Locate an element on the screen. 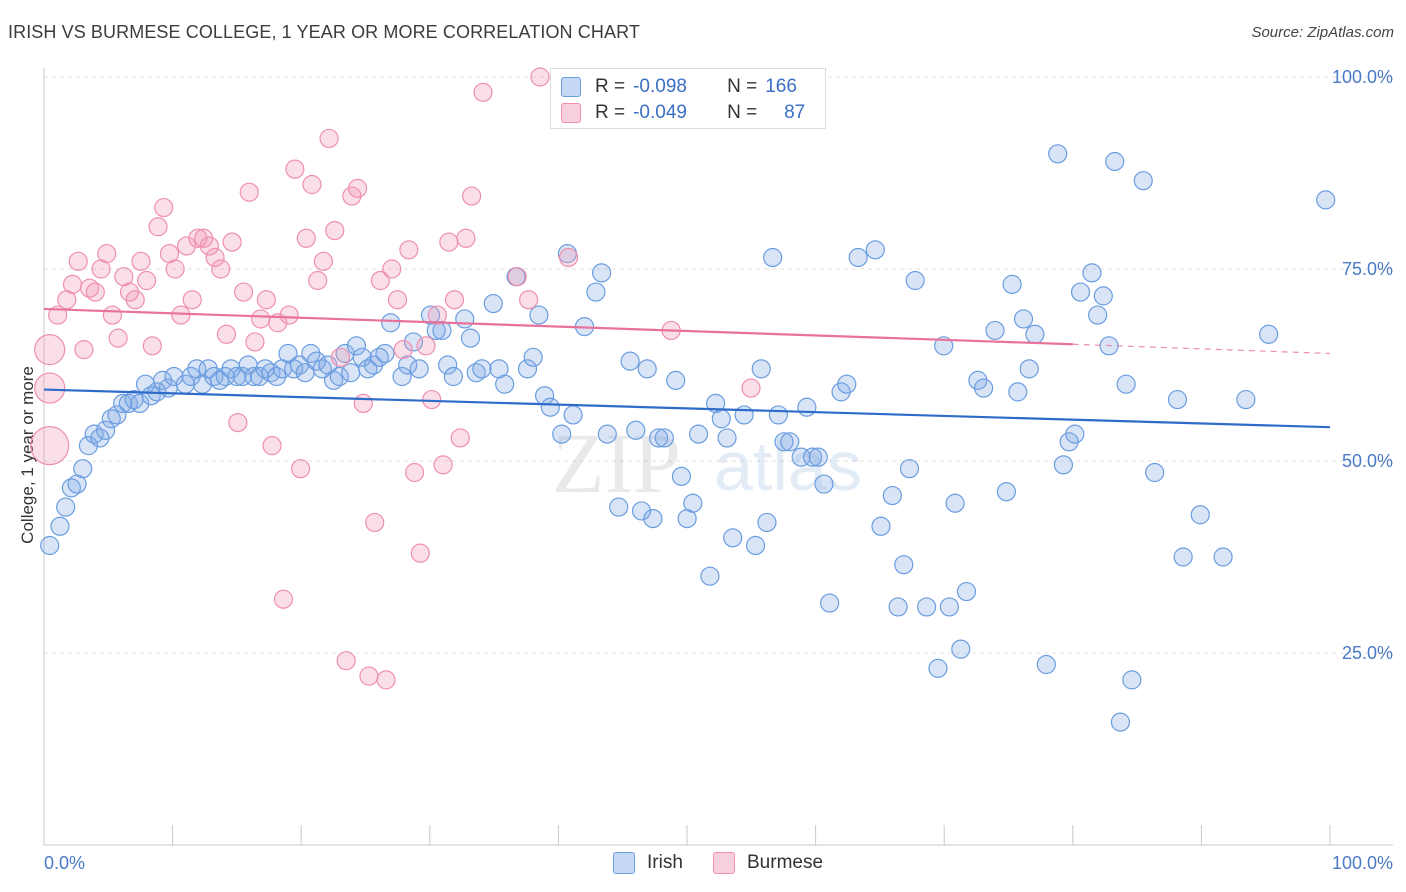  legend-item-burmese: Burmese is located at coordinates (768, 863).